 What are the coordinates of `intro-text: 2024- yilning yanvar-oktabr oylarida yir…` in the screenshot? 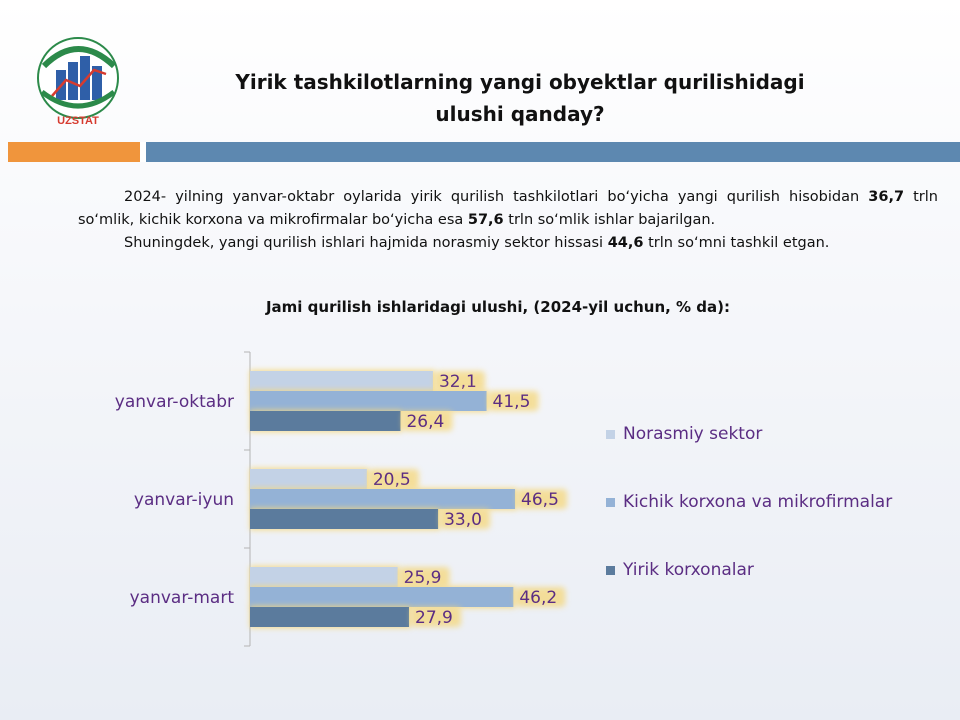 It's located at (508, 220).